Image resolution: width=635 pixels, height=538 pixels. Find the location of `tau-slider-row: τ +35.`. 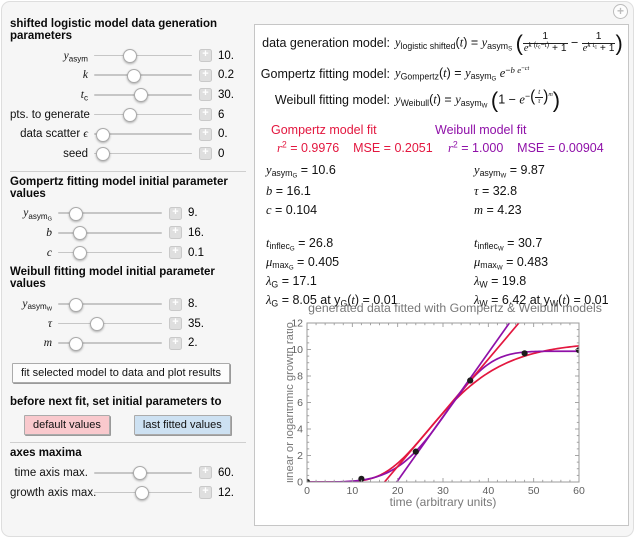

tau-slider-row: τ +35. is located at coordinates (131, 324).